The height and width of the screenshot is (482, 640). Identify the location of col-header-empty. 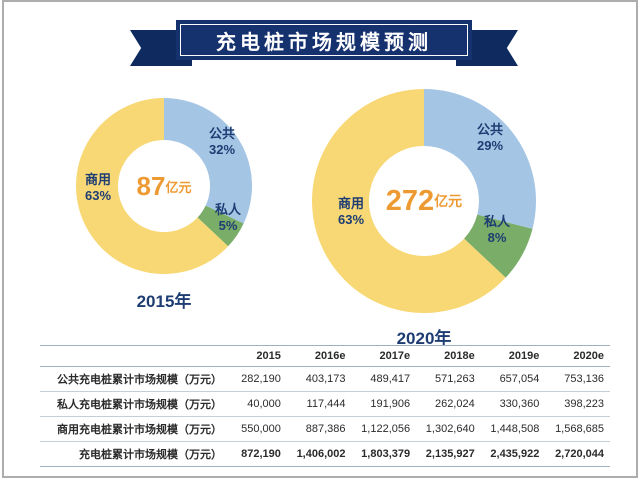
(136, 356).